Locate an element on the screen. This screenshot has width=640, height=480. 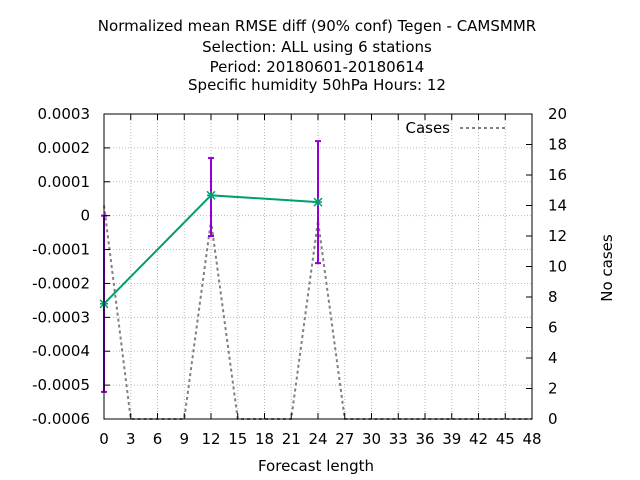
y-tick-label: -0.0003 is located at coordinates (61, 317).